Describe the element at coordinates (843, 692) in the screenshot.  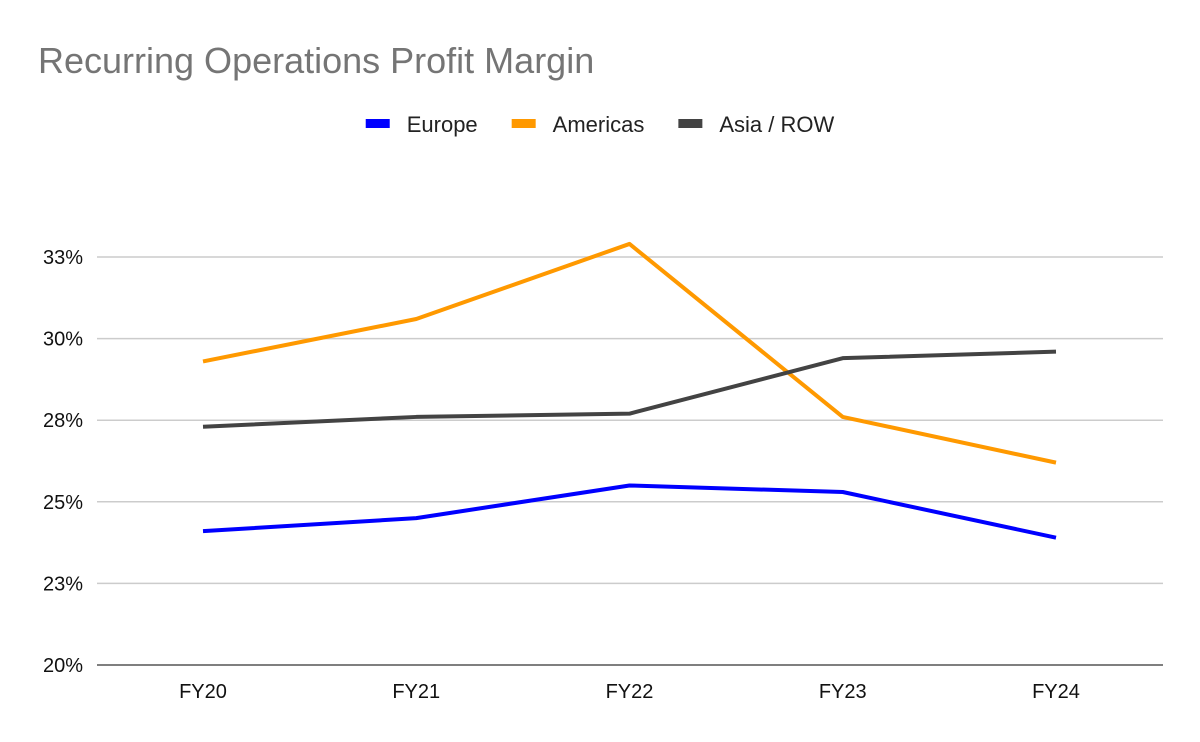
I see `x-tick-label: FY23` at that location.